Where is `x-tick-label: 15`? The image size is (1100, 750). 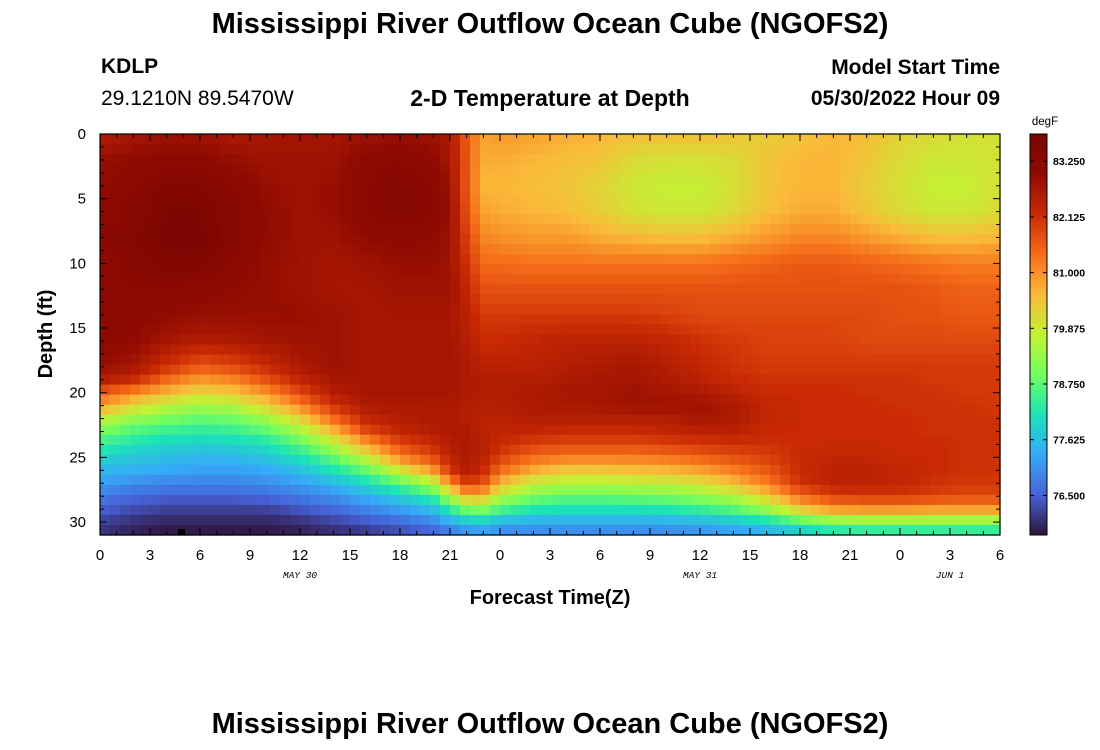
x-tick-label: 15 is located at coordinates (350, 555).